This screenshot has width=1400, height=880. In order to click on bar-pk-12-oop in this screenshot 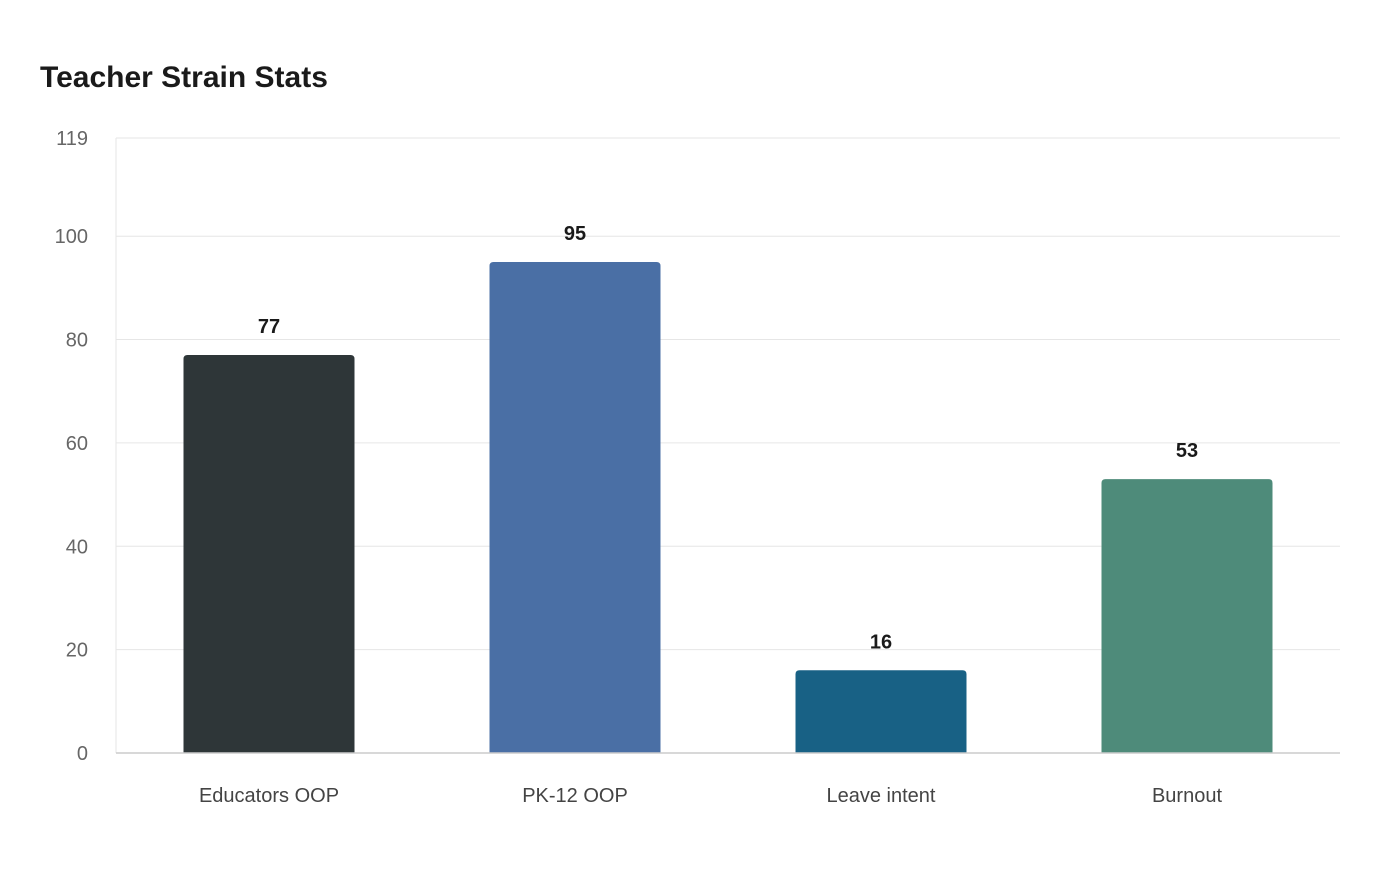, I will do `click(575, 507)`.